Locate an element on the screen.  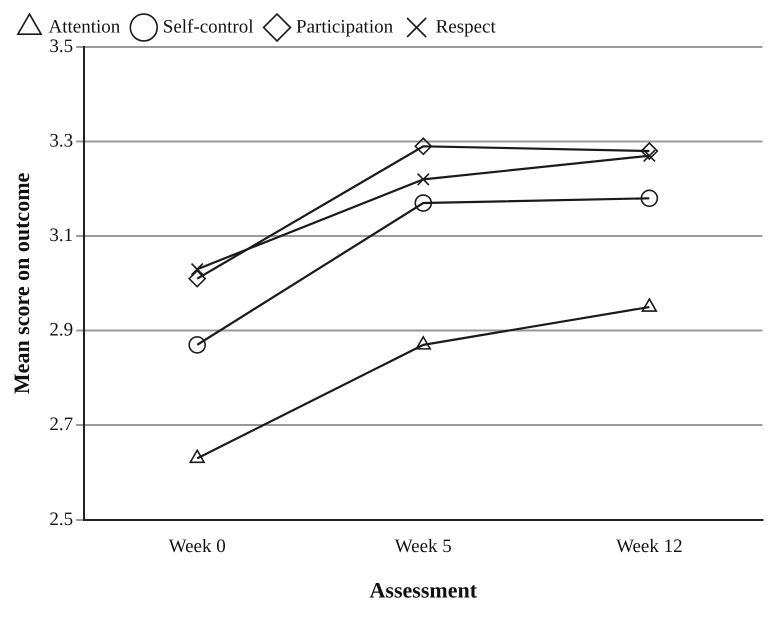
y-tick-label: 3.5 is located at coordinates (61, 46).